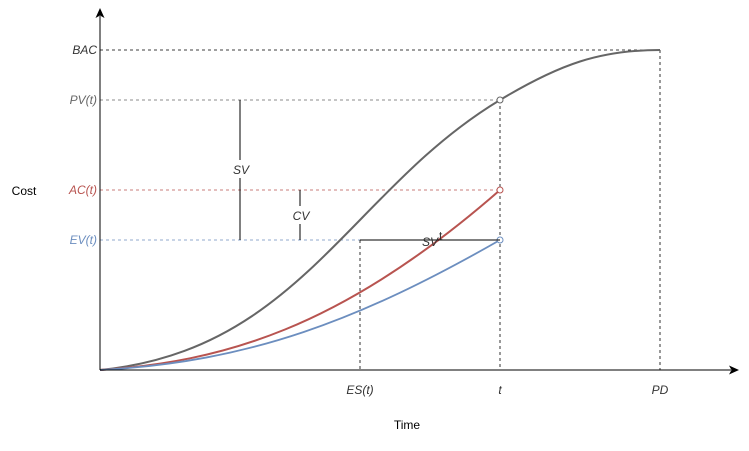 This screenshot has height=451, width=749. What do you see at coordinates (660, 390) in the screenshot?
I see `pd-label: PD` at bounding box center [660, 390].